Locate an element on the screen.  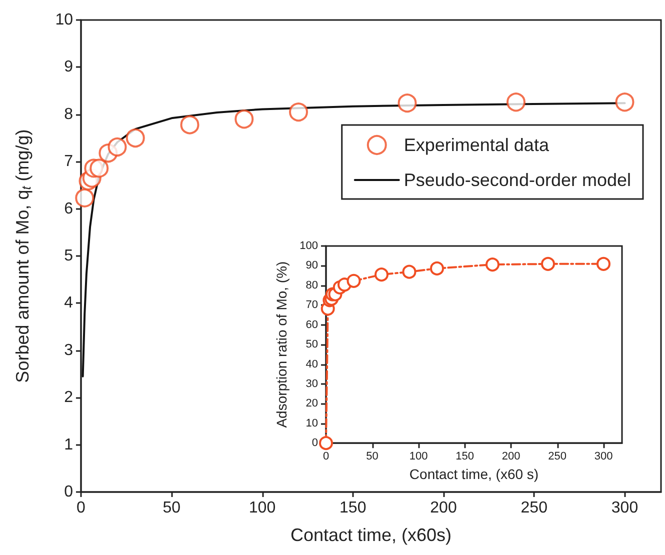
y-tick-label: 90 is located at coordinates (312, 266).